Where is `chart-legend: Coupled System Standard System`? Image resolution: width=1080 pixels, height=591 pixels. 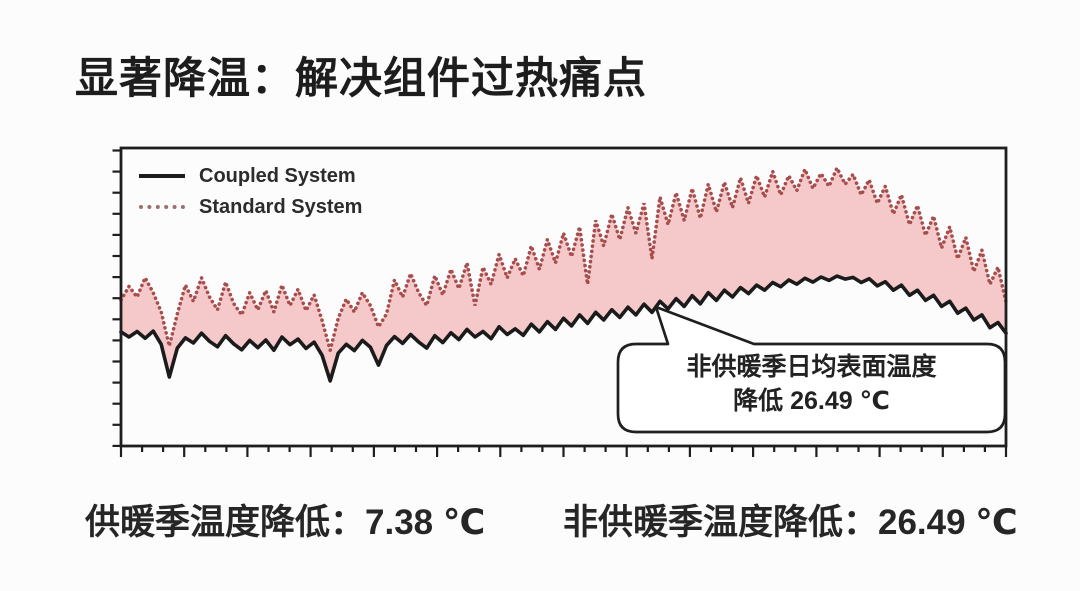 chart-legend: Coupled System Standard System is located at coordinates (250, 196).